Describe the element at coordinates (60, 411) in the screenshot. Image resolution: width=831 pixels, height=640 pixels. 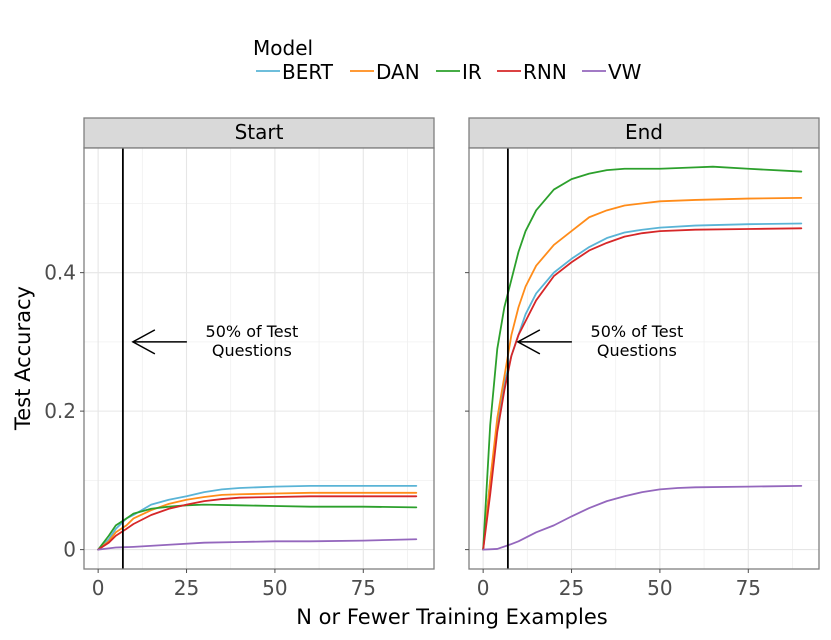
I see `y-tick-label: 0.2` at that location.